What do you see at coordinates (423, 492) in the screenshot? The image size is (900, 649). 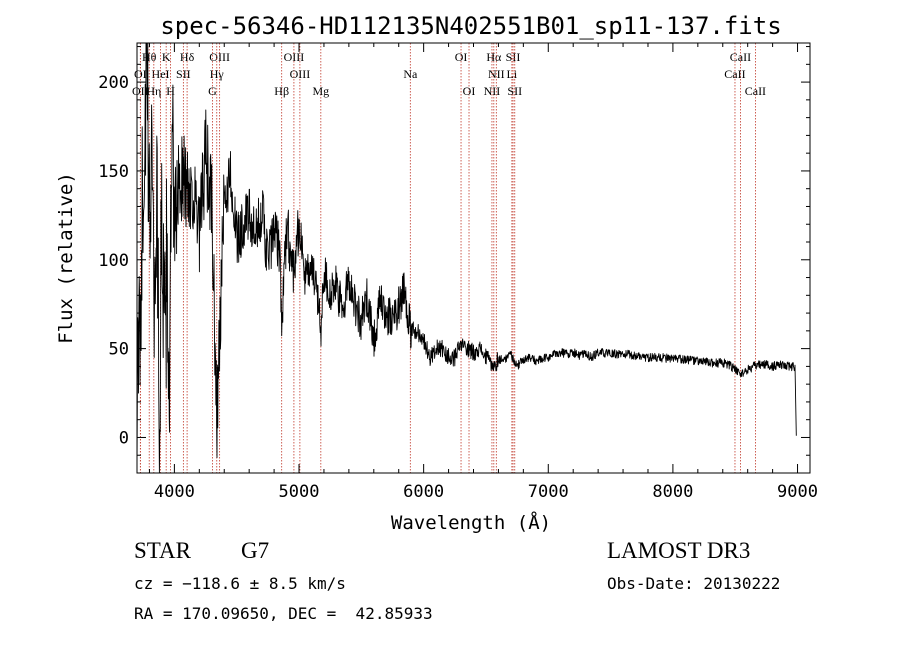 I see `x-tick-label: 6000` at bounding box center [423, 492].